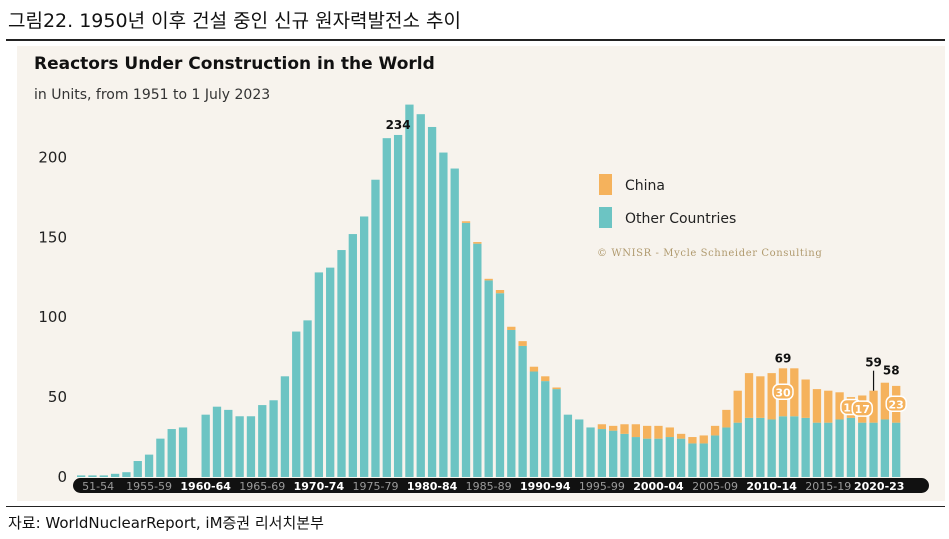 The height and width of the screenshot is (539, 949). What do you see at coordinates (152, 95) in the screenshot?
I see `chart-subtitle: in Units, from 1951 to 1 July 2023` at bounding box center [152, 95].